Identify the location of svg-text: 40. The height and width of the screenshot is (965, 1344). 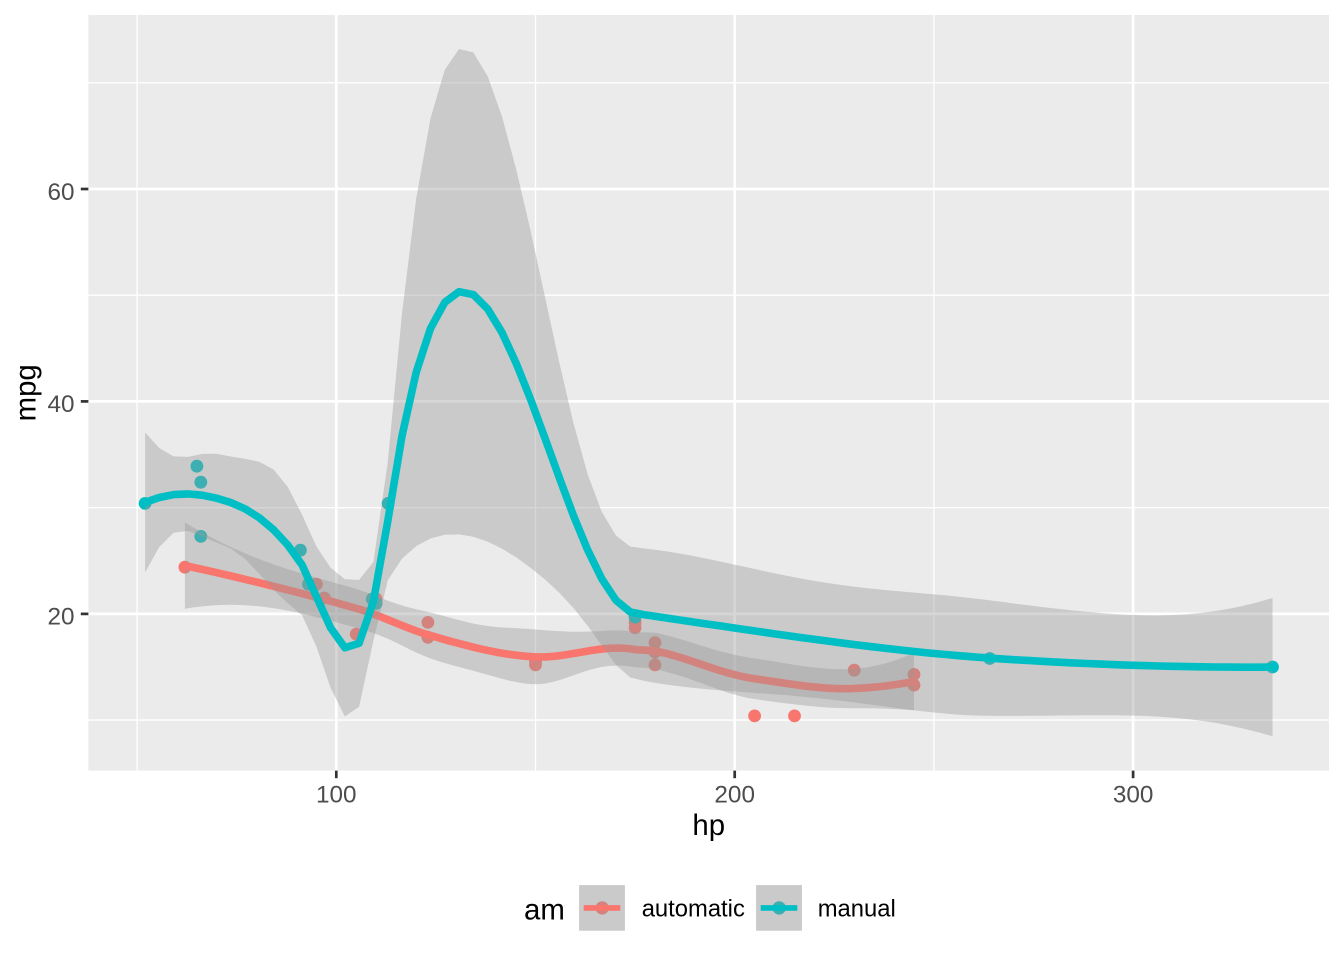
(60, 404).